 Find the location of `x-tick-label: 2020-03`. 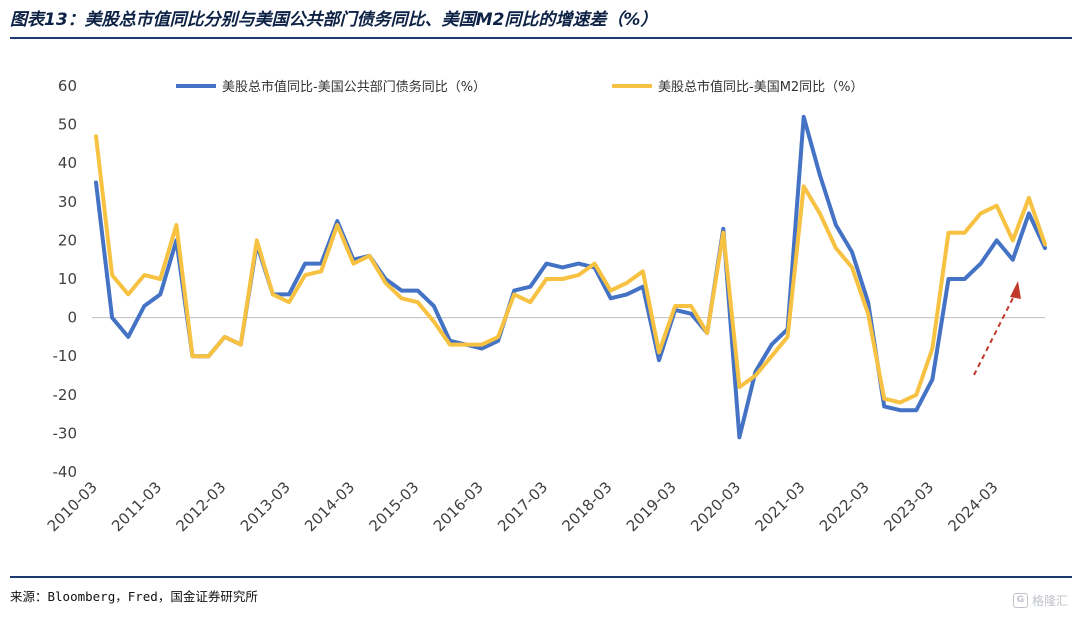

x-tick-label: 2020-03 is located at coordinates (715, 506).